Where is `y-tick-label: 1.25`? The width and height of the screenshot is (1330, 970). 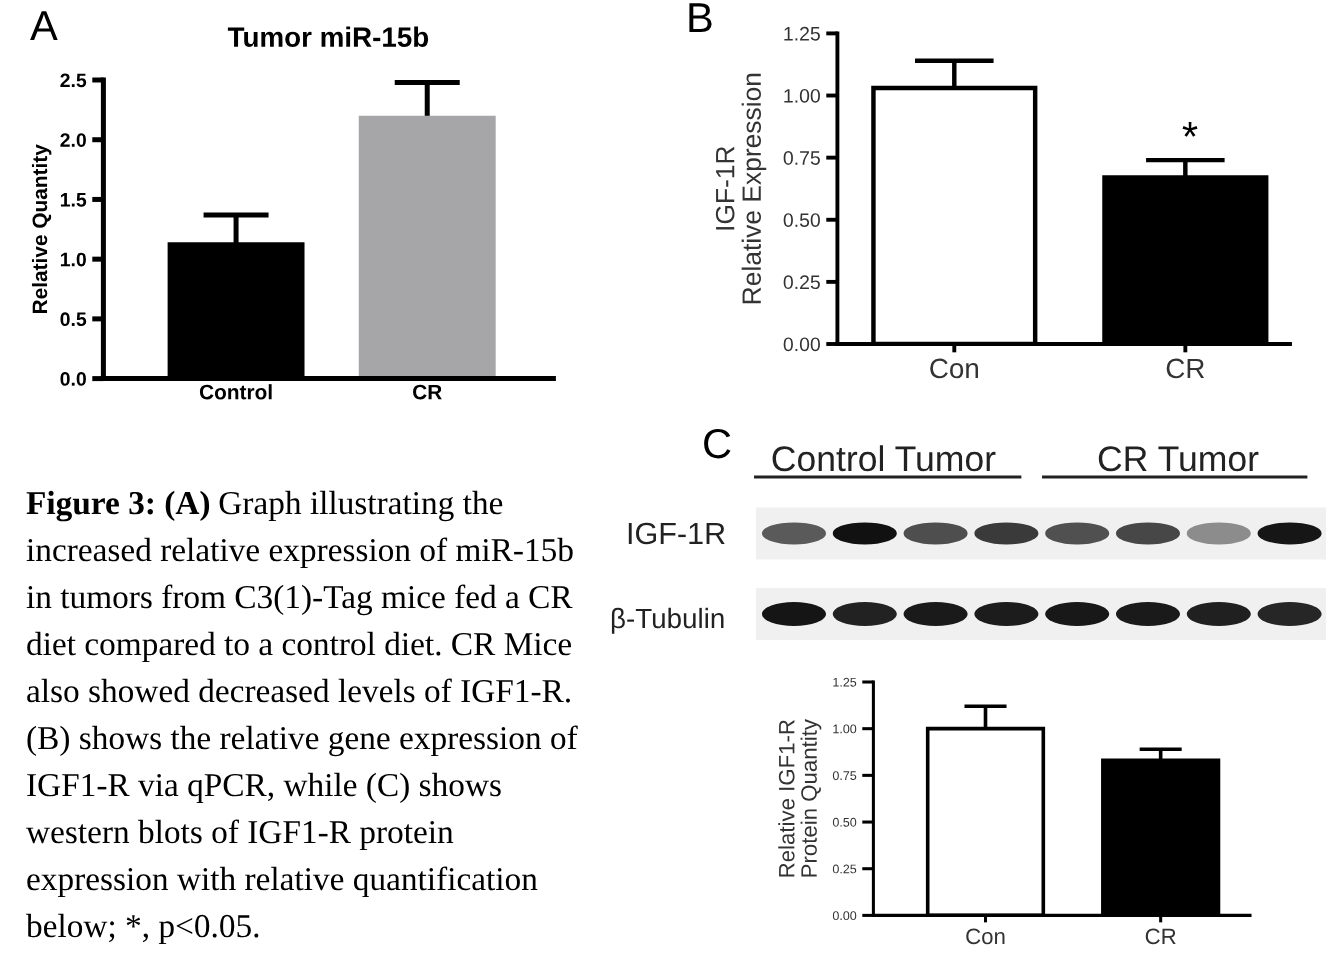
y-tick-label: 1.25 is located at coordinates (802, 33).